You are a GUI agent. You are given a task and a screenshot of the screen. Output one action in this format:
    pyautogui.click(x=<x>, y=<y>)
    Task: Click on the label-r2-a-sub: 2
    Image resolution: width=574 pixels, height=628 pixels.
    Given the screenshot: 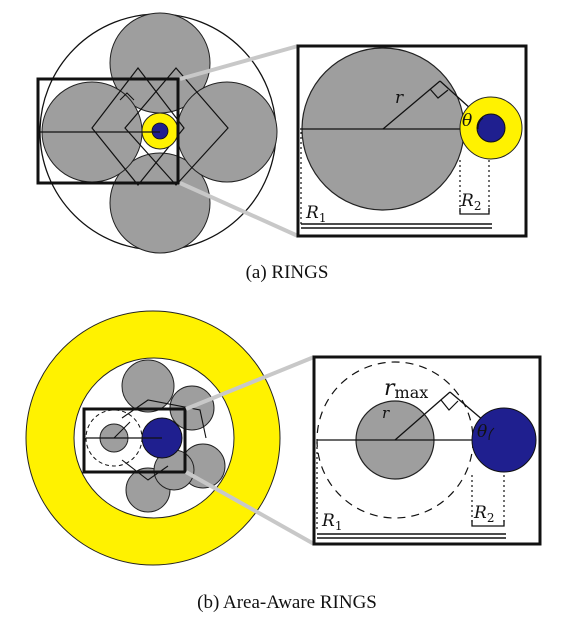 What is the action you would take?
    pyautogui.click(x=478, y=206)
    